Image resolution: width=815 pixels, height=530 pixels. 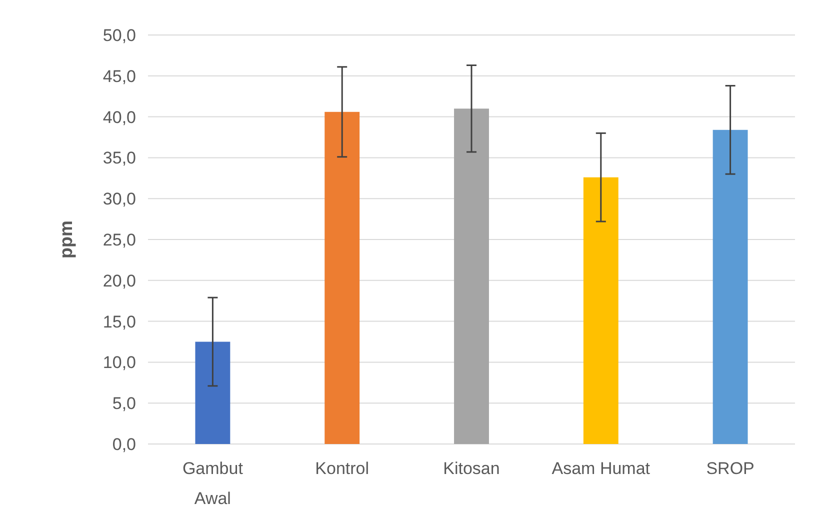 What do you see at coordinates (66, 239) in the screenshot?
I see `y-axis-title: ppm` at bounding box center [66, 239].